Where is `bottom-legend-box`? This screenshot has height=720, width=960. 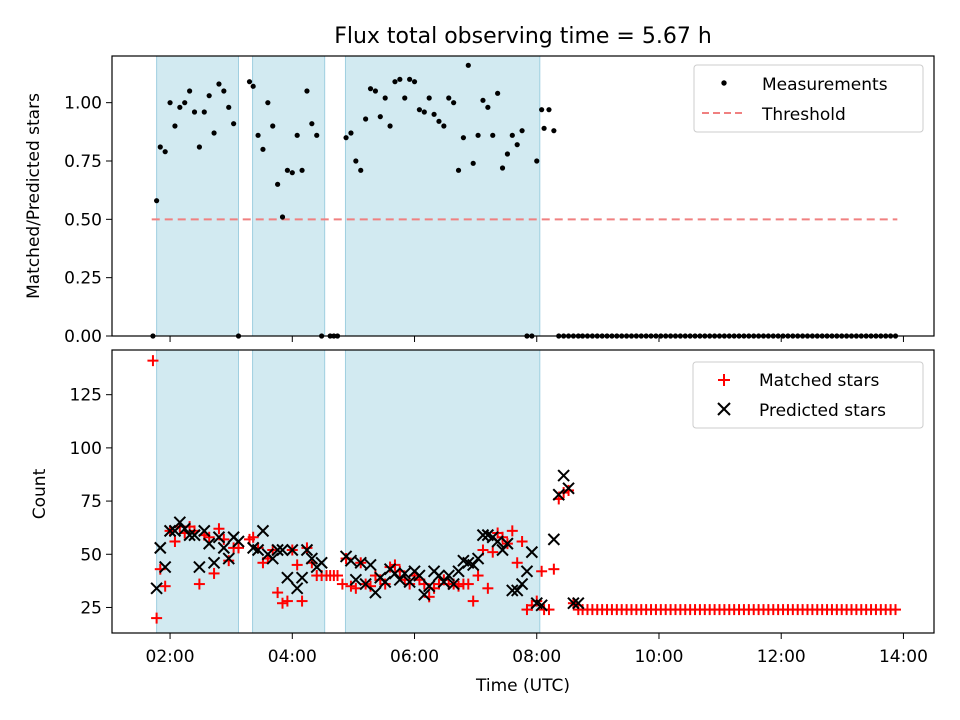
bottom-legend-box is located at coordinates (808, 395).